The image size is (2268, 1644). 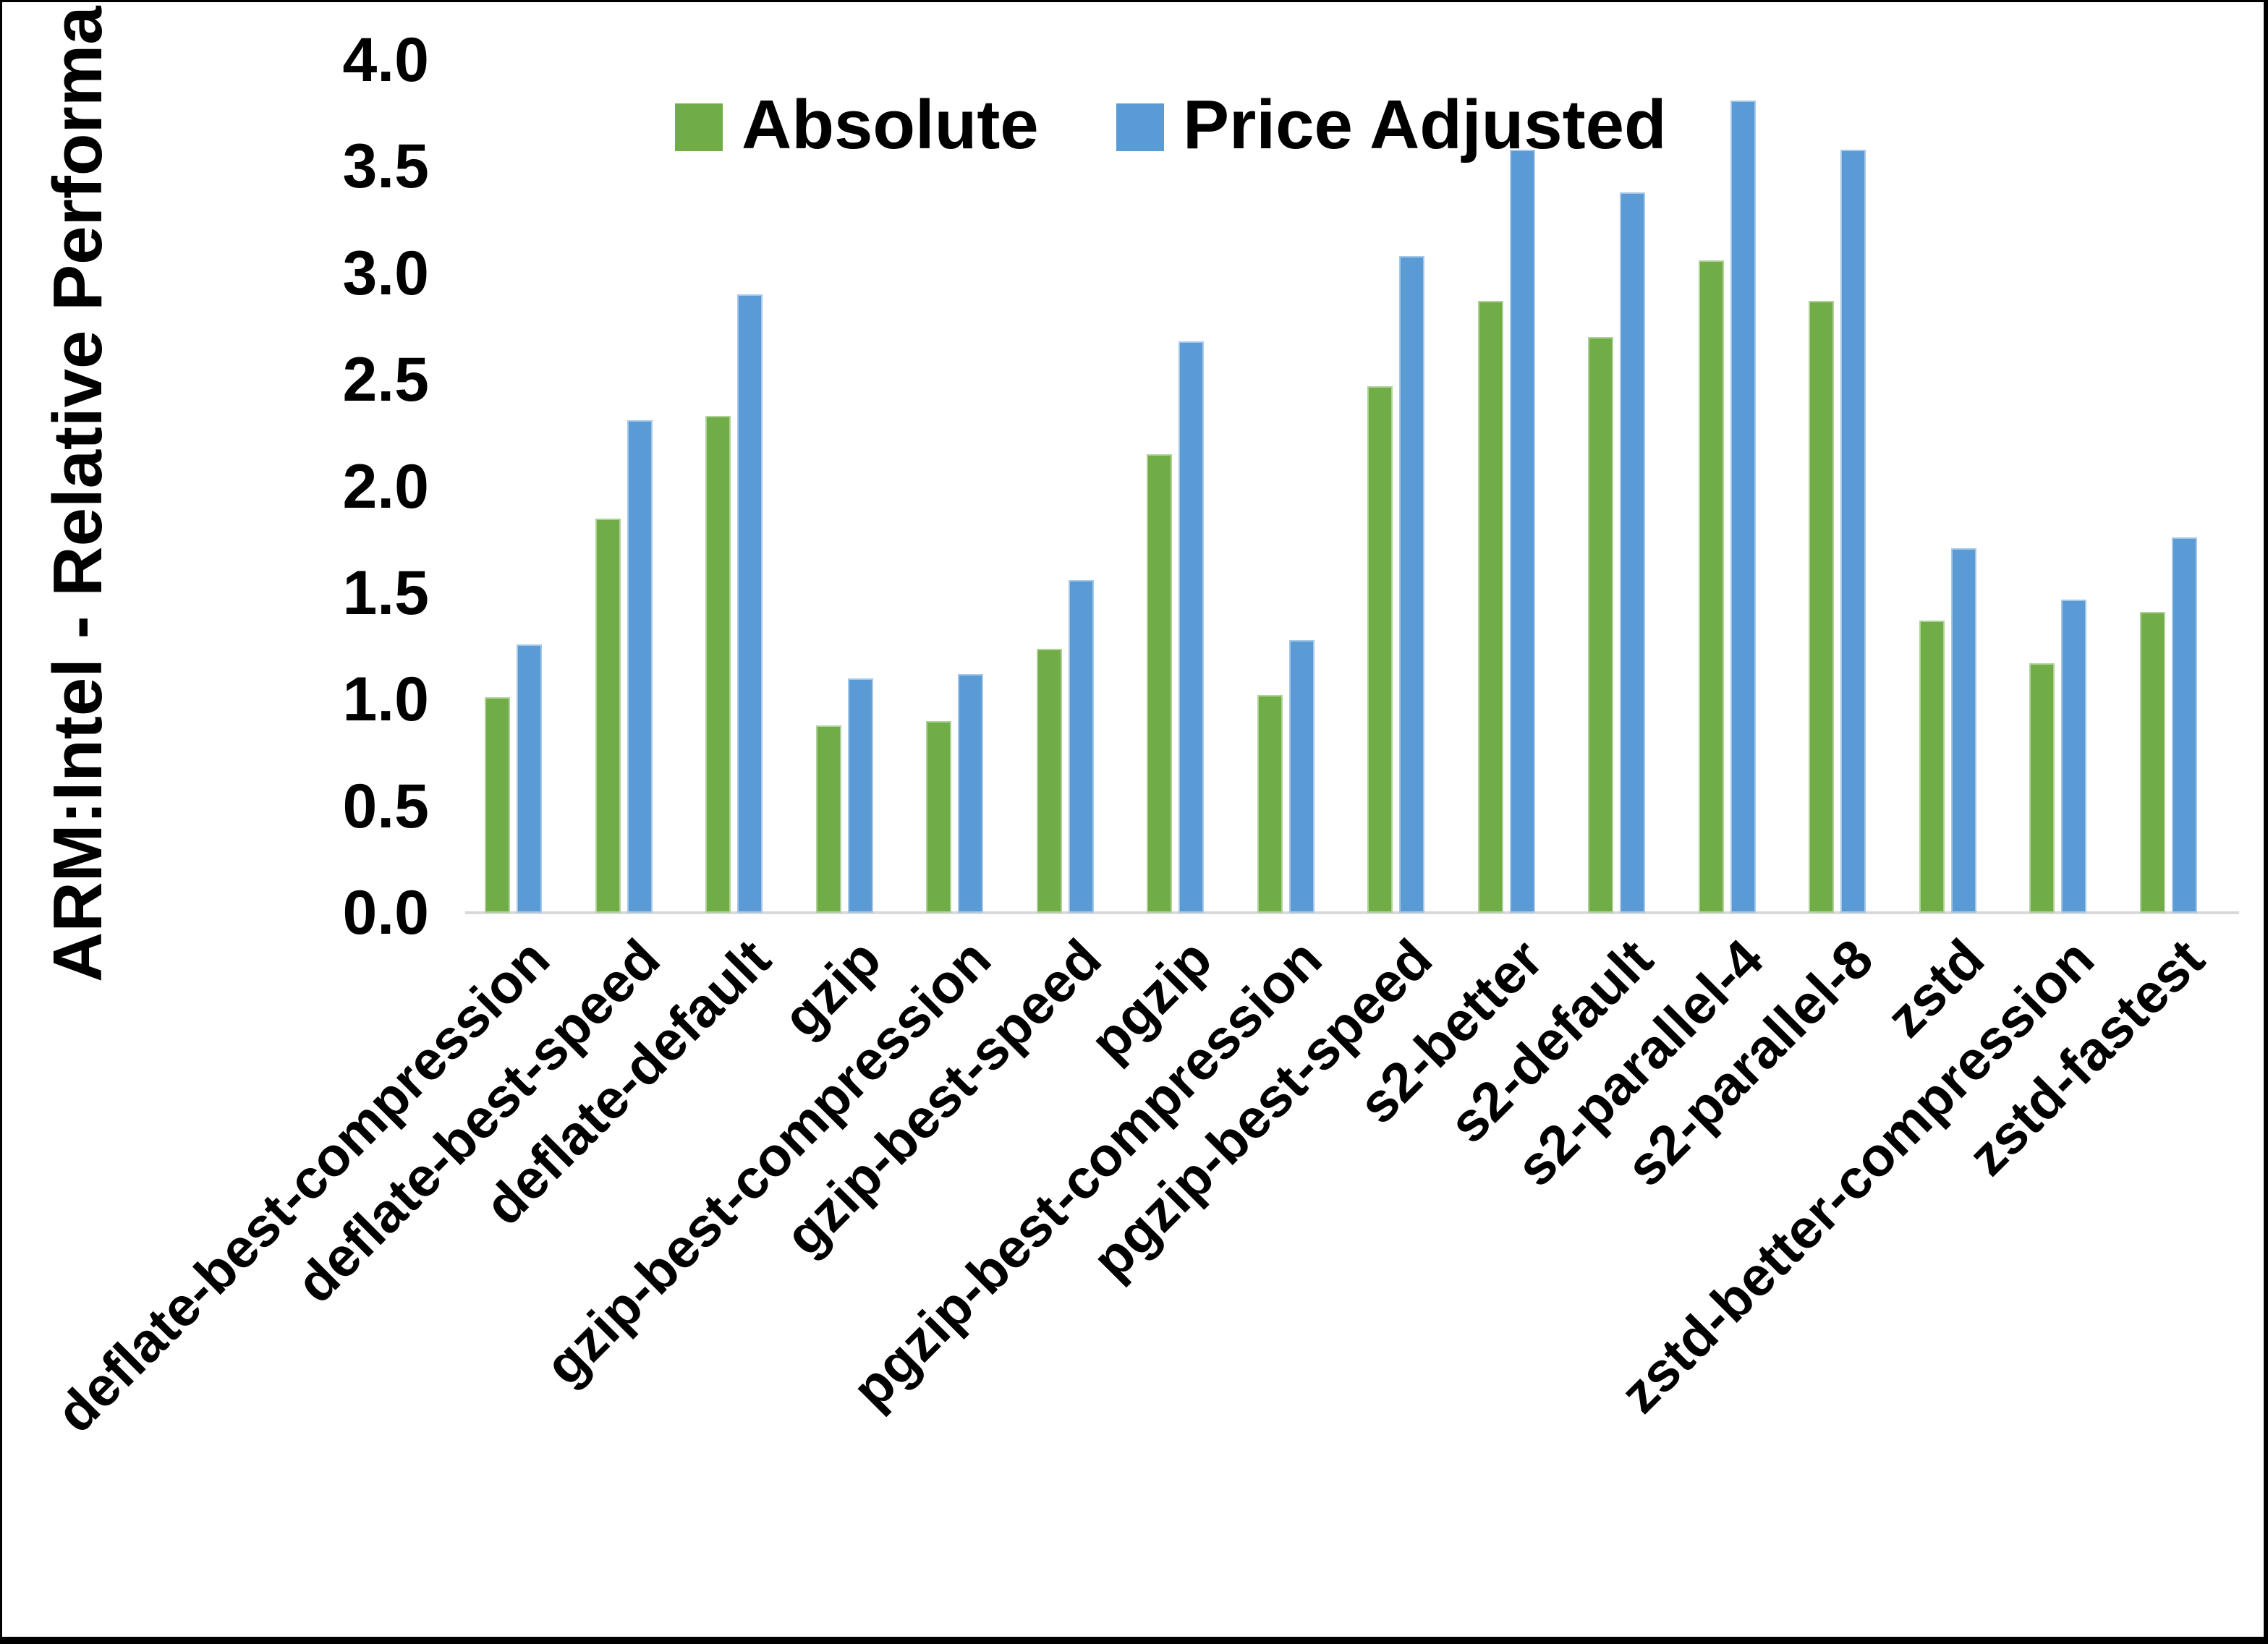 What do you see at coordinates (608, 715) in the screenshot?
I see `bar-absolute-deflate-best-speed` at bounding box center [608, 715].